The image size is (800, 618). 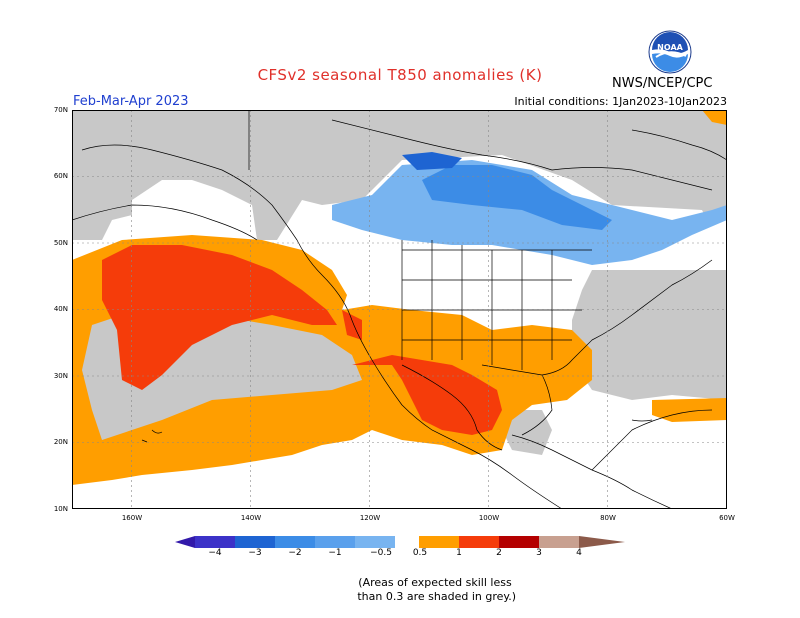 What do you see at coordinates (662, 83) in the screenshot?
I see `agency-label: NWS/NCEP/CPC` at bounding box center [662, 83].